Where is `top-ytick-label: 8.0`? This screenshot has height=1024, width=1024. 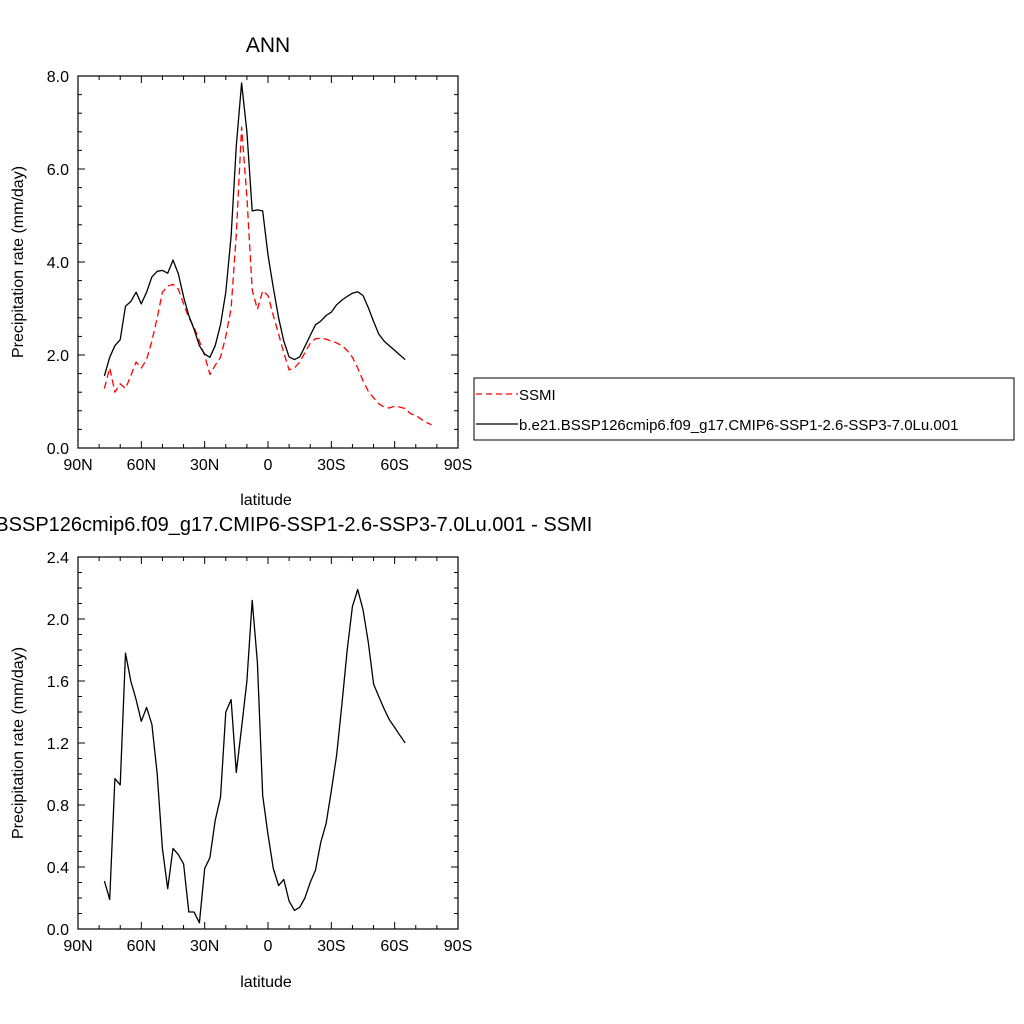 top-ytick-label: 8.0 is located at coordinates (58, 77).